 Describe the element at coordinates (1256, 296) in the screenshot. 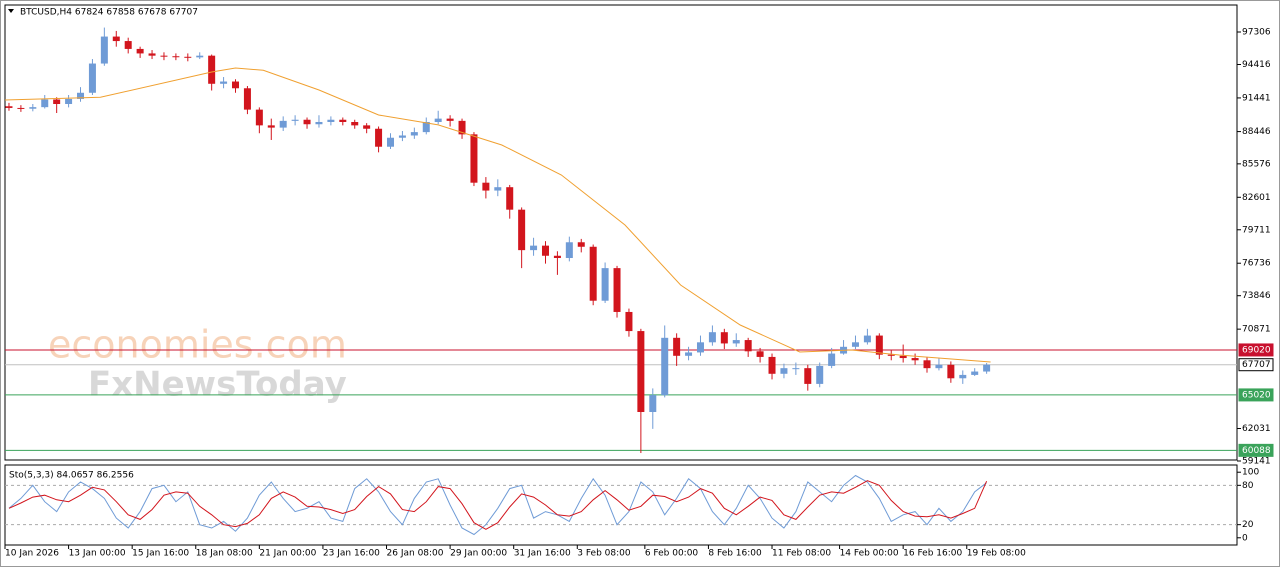

I see `y-tick-label: 73846` at that location.